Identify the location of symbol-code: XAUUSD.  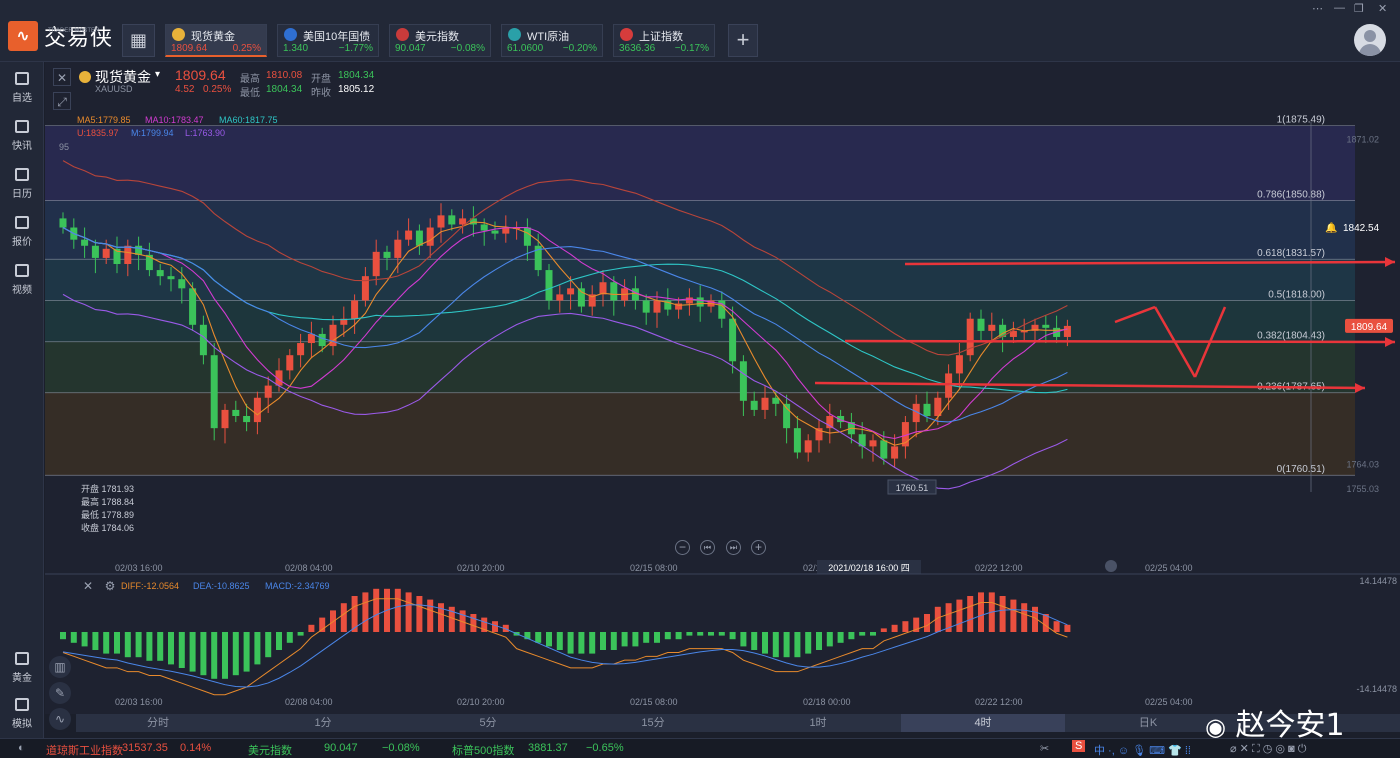
(114, 89).